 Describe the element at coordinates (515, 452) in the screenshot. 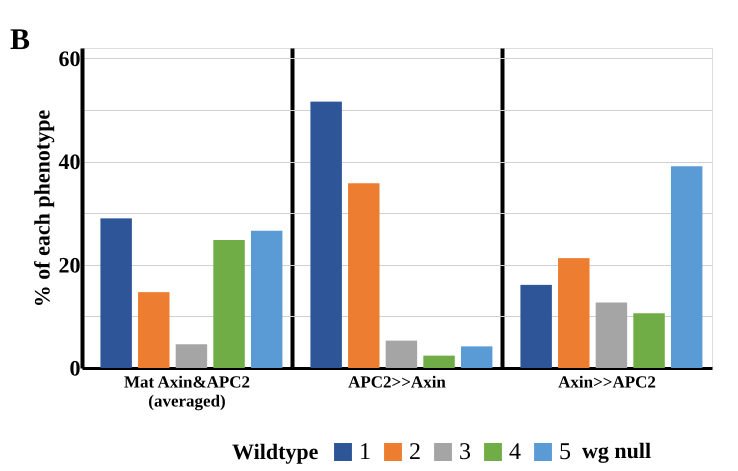

I see `legend-label: 4` at that location.